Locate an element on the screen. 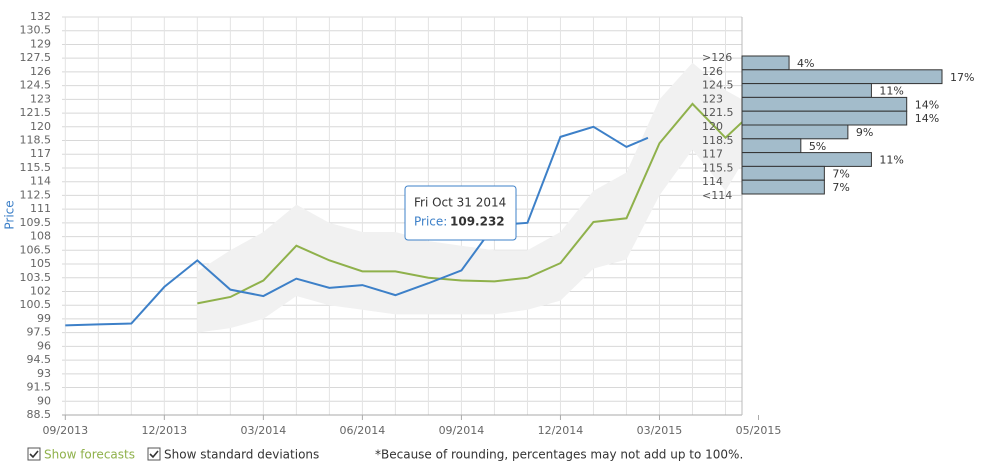 The image size is (983, 471). y-tick-label: 103.5 is located at coordinates (36, 277).